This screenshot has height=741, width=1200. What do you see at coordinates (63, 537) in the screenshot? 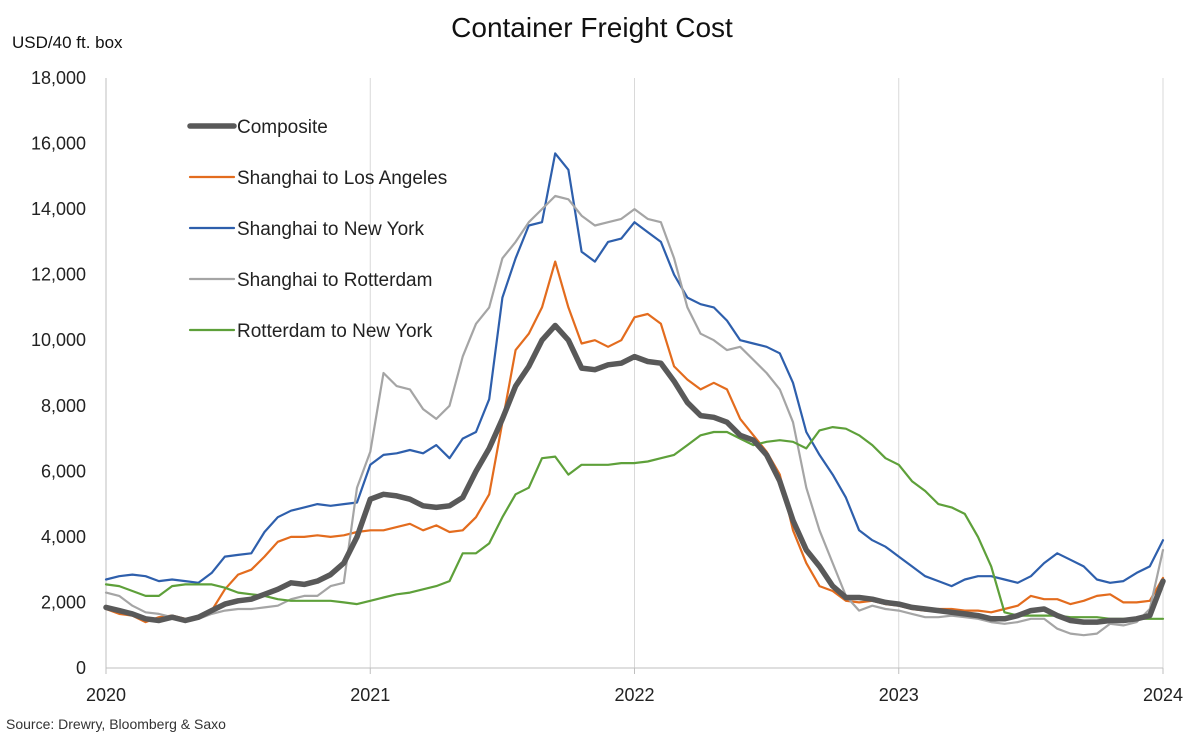
I see `y-tick-label-4000: 4,000` at bounding box center [63, 537].